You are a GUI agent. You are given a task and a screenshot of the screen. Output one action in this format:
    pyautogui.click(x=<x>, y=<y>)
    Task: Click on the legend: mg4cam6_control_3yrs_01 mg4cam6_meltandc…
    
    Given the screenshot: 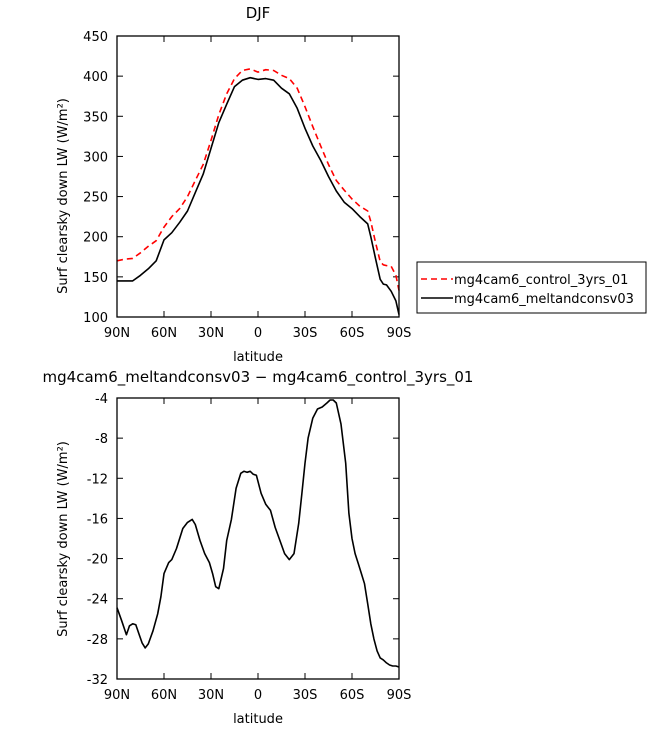 What is the action you would take?
    pyautogui.click(x=531, y=287)
    